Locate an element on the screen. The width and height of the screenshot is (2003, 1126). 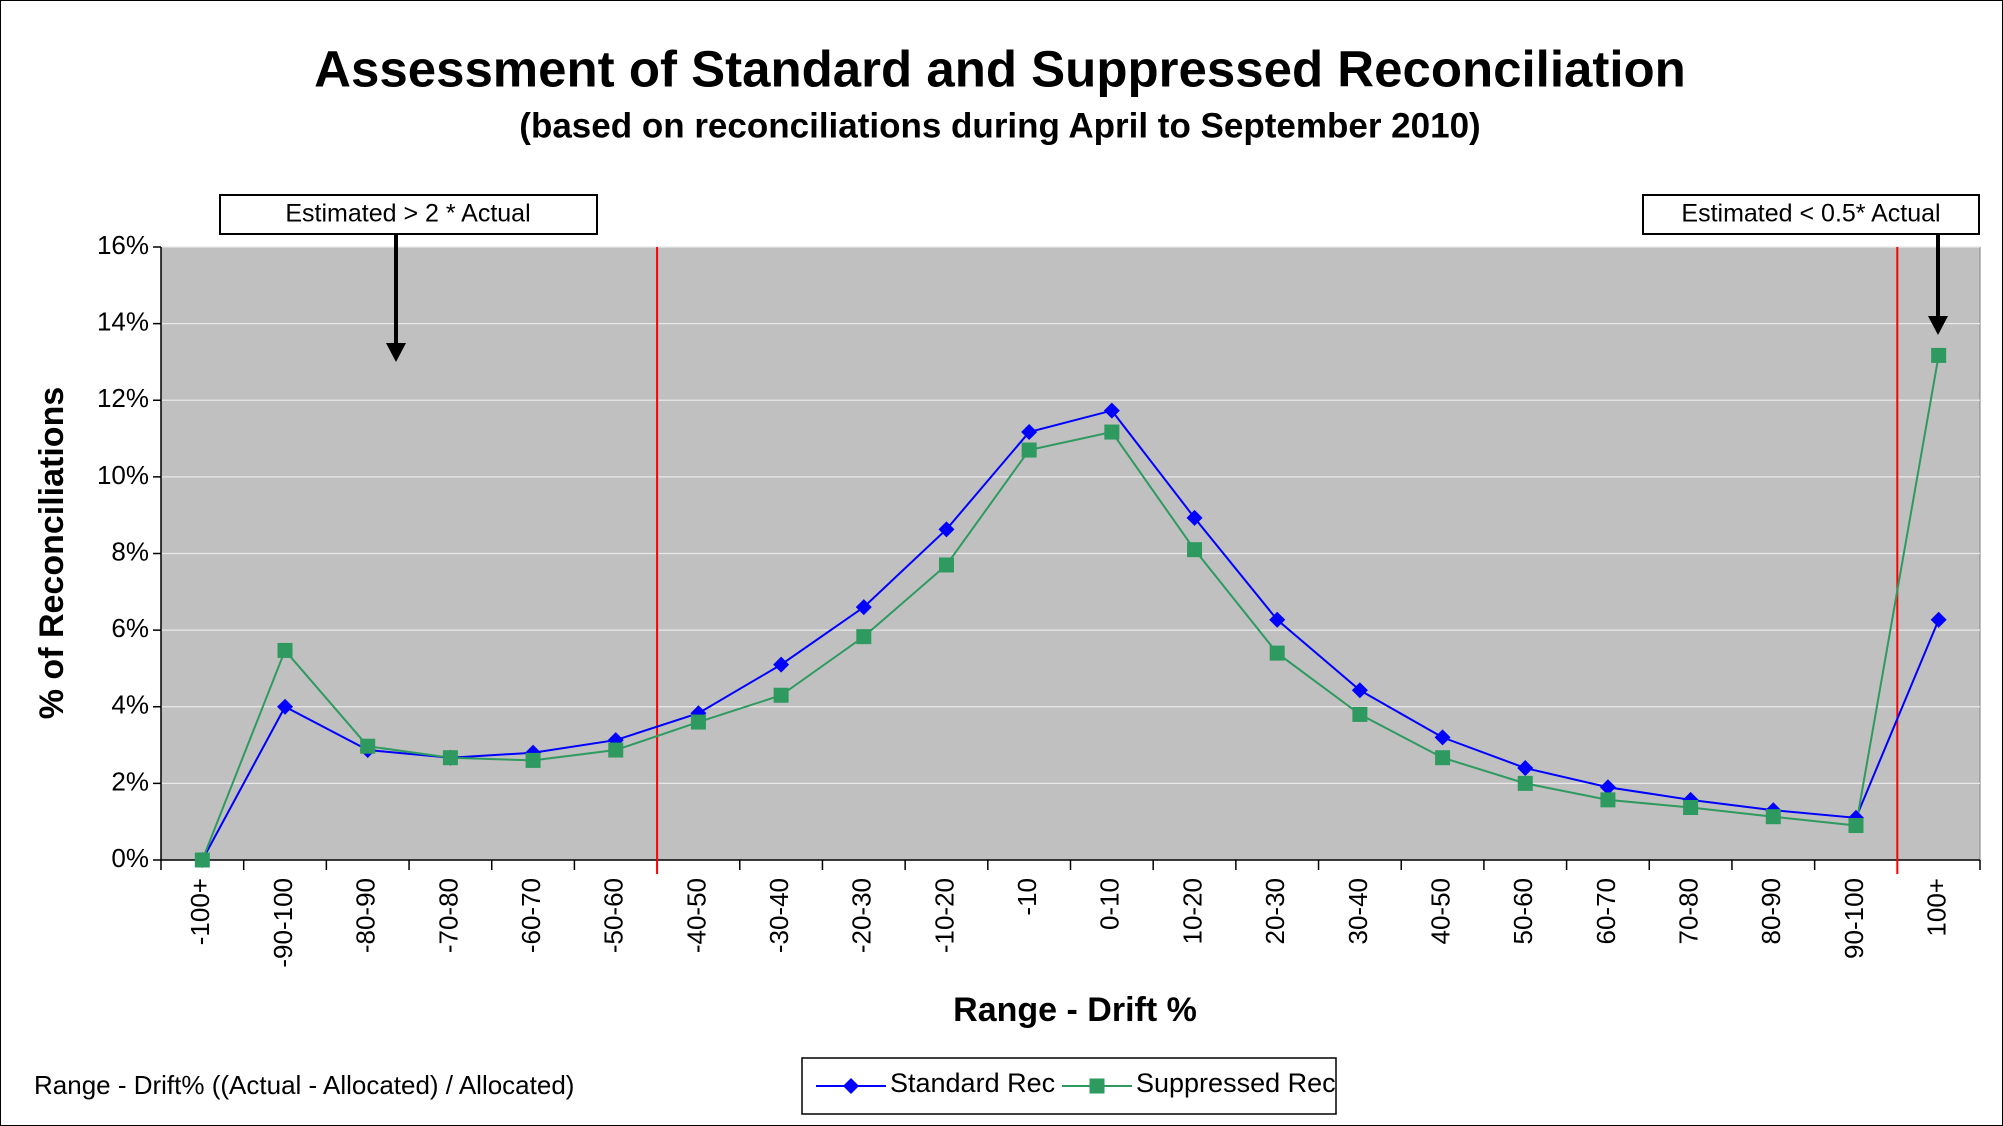
x-tick-label: -10 is located at coordinates (1027, 897).